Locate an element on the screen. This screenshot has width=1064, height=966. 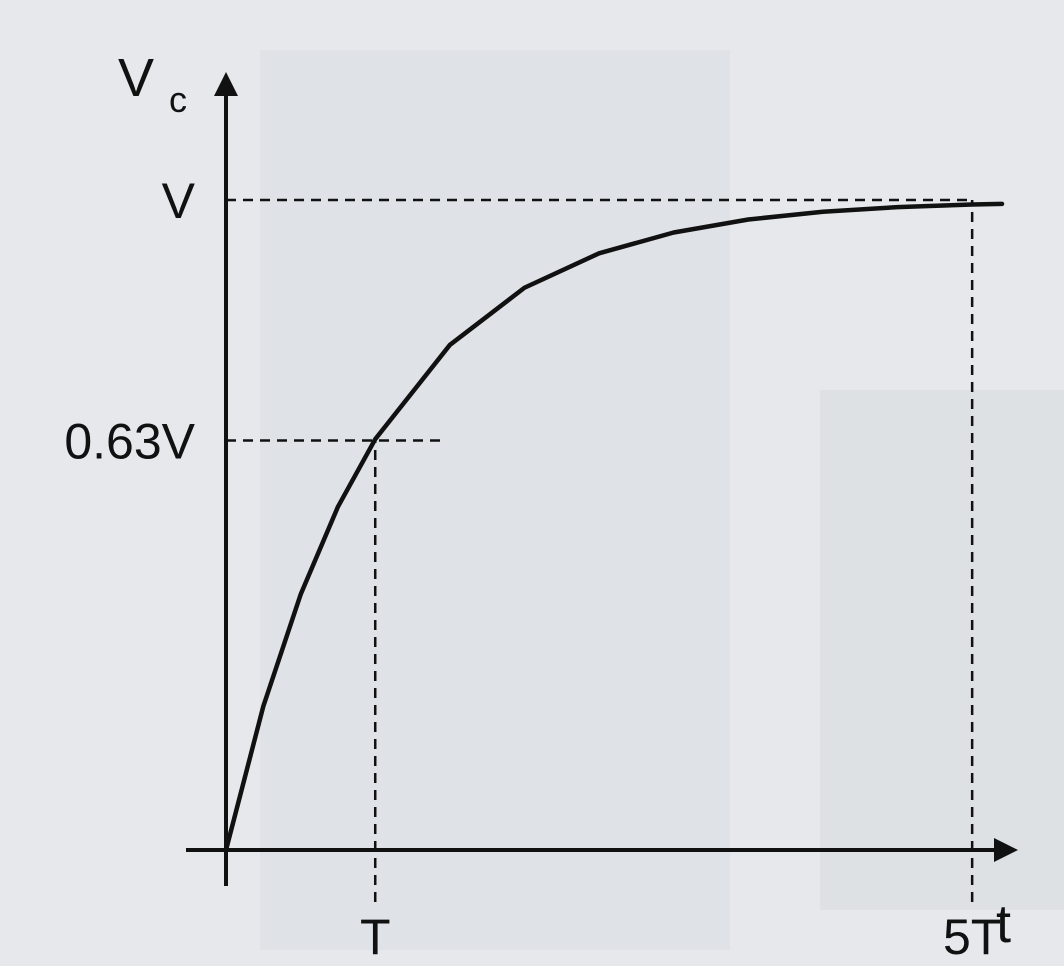
y-axis-label-subscript: c is located at coordinates (178, 99).